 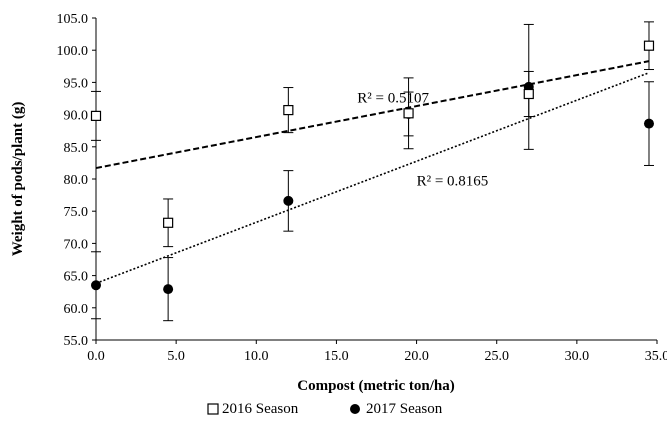 What do you see at coordinates (76, 341) in the screenshot?
I see `y-tick-label: 55.0` at bounding box center [76, 341].